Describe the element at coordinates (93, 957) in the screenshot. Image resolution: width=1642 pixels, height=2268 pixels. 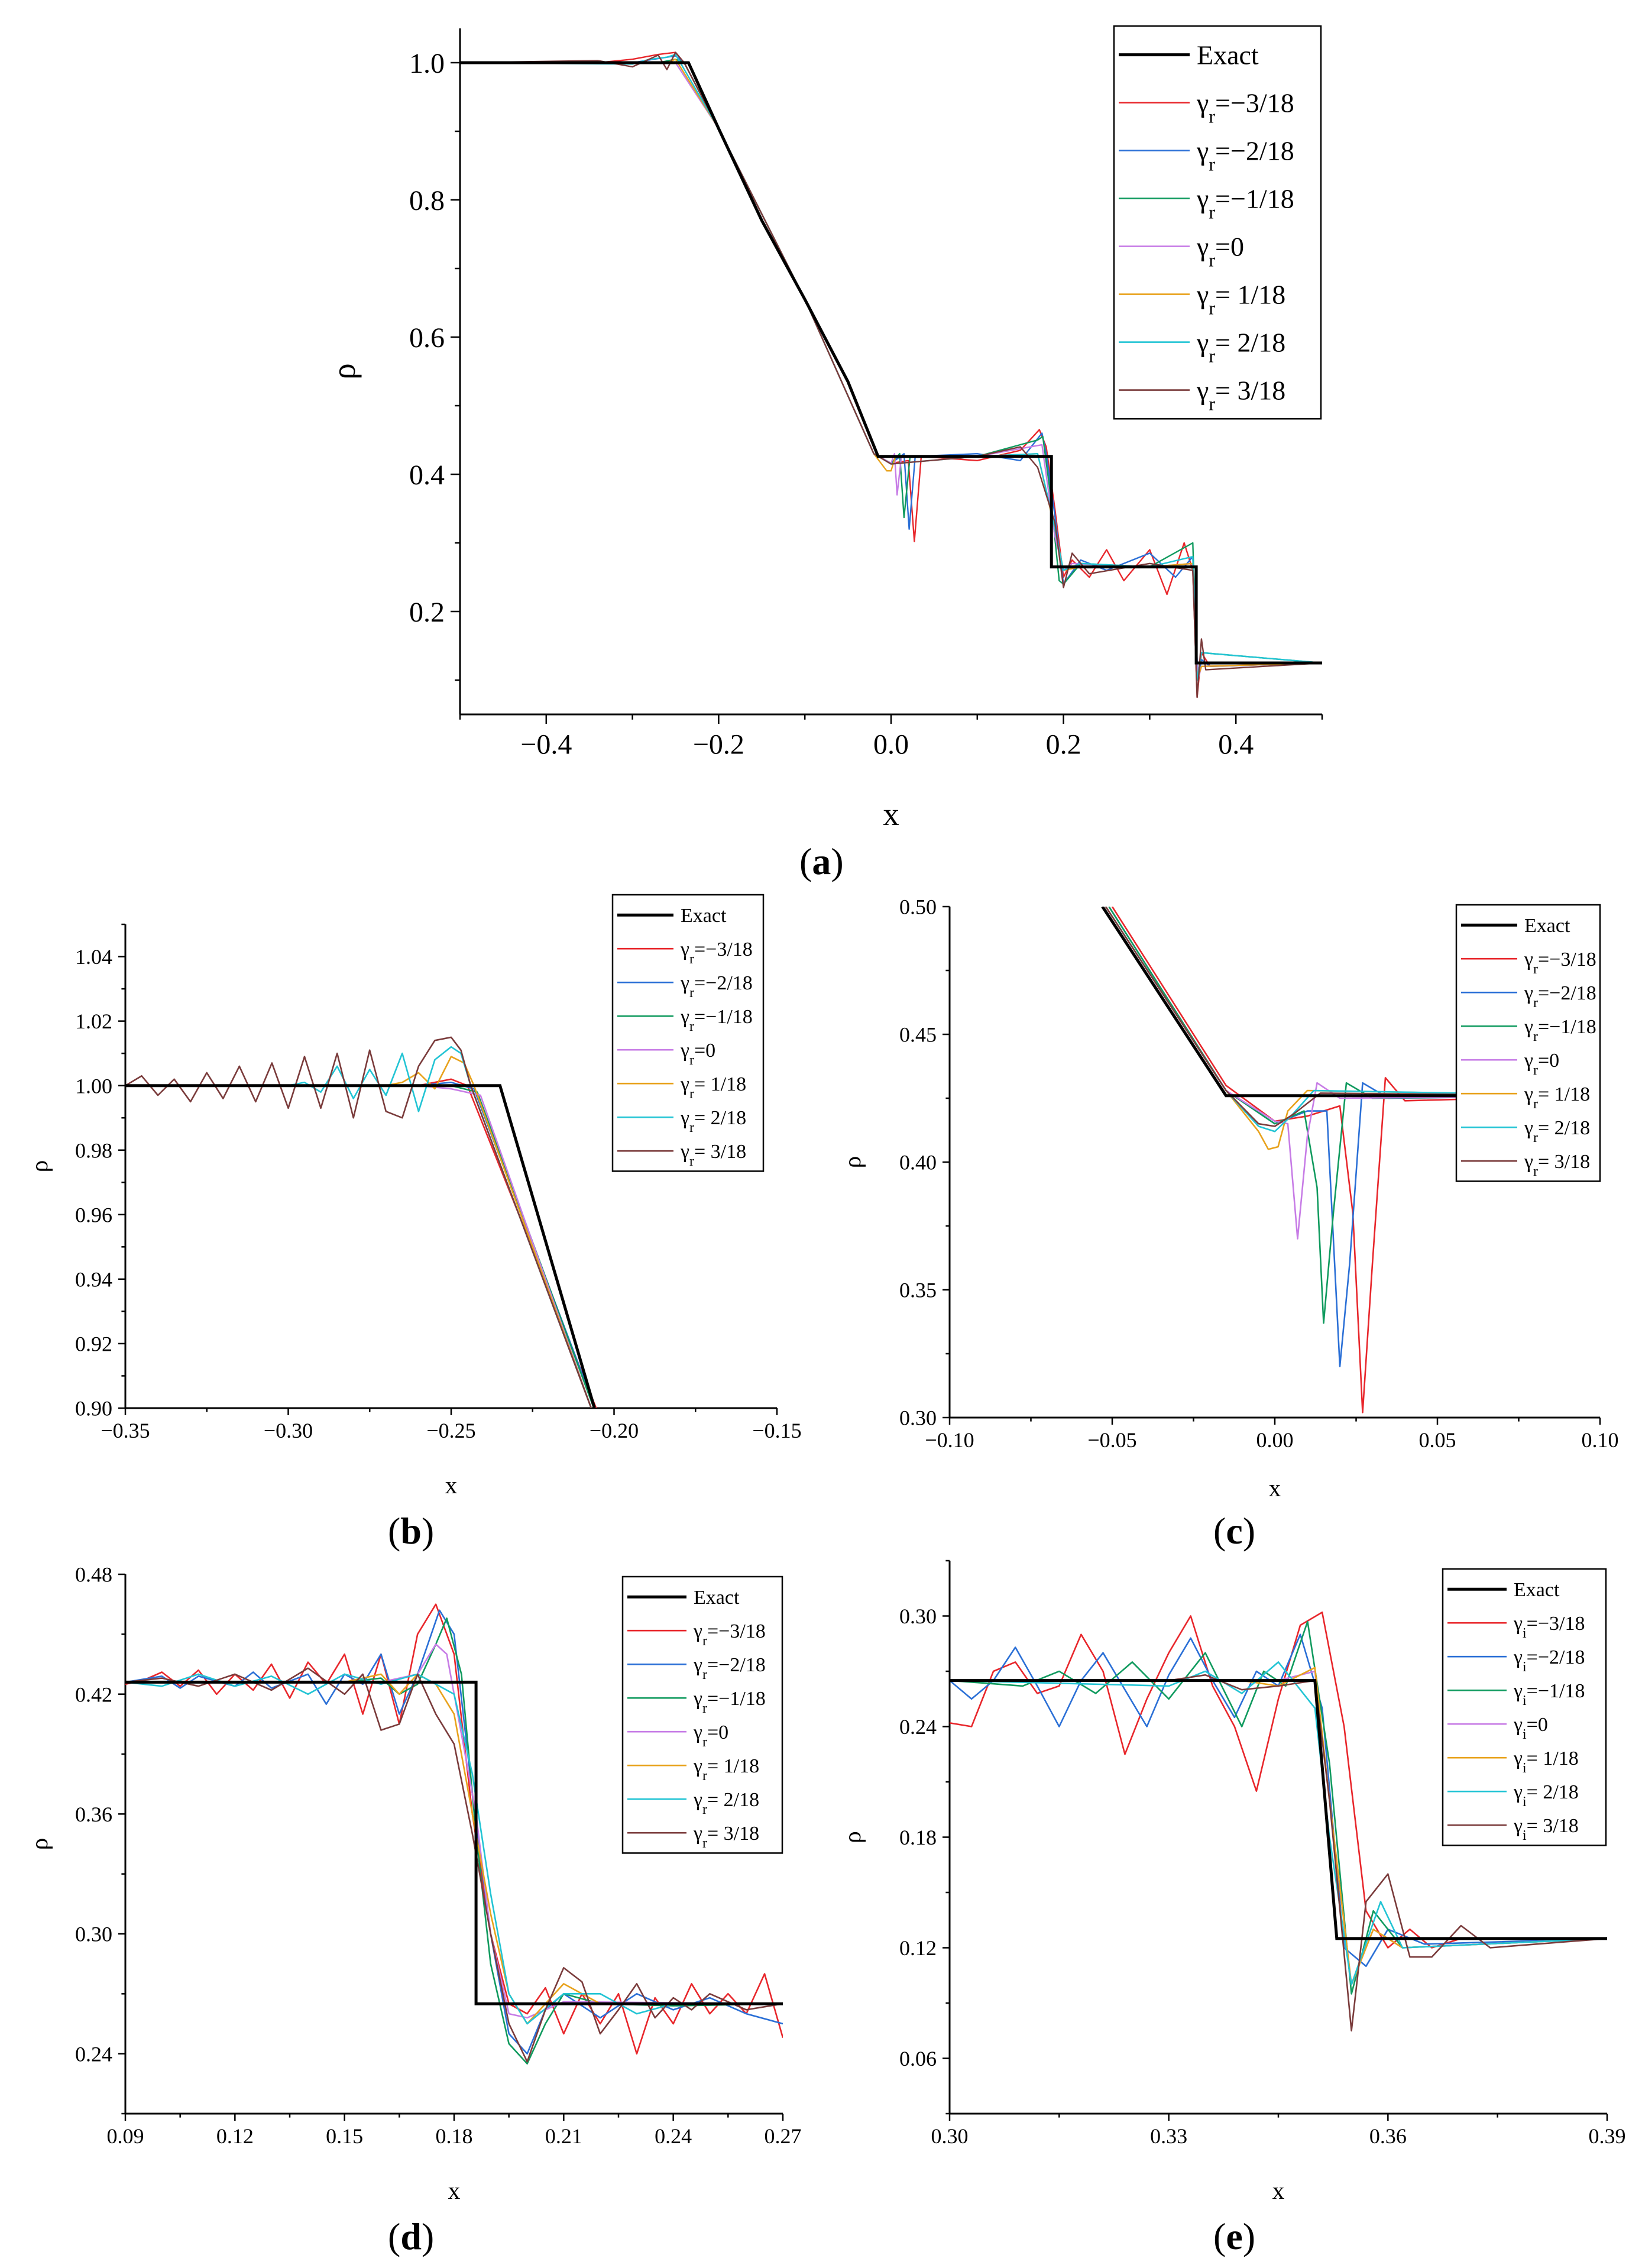
I see `y-tick-label: 1.04` at that location.